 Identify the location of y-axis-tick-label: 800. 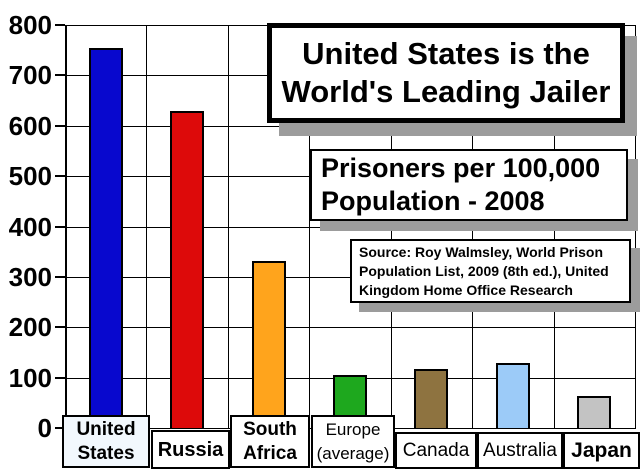
(30, 25).